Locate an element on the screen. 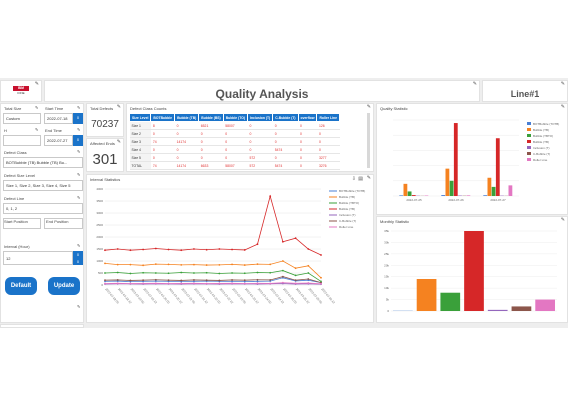 This screenshot has height=405, width=568. table-header-cell: Bubble (BS) is located at coordinates (211, 117).